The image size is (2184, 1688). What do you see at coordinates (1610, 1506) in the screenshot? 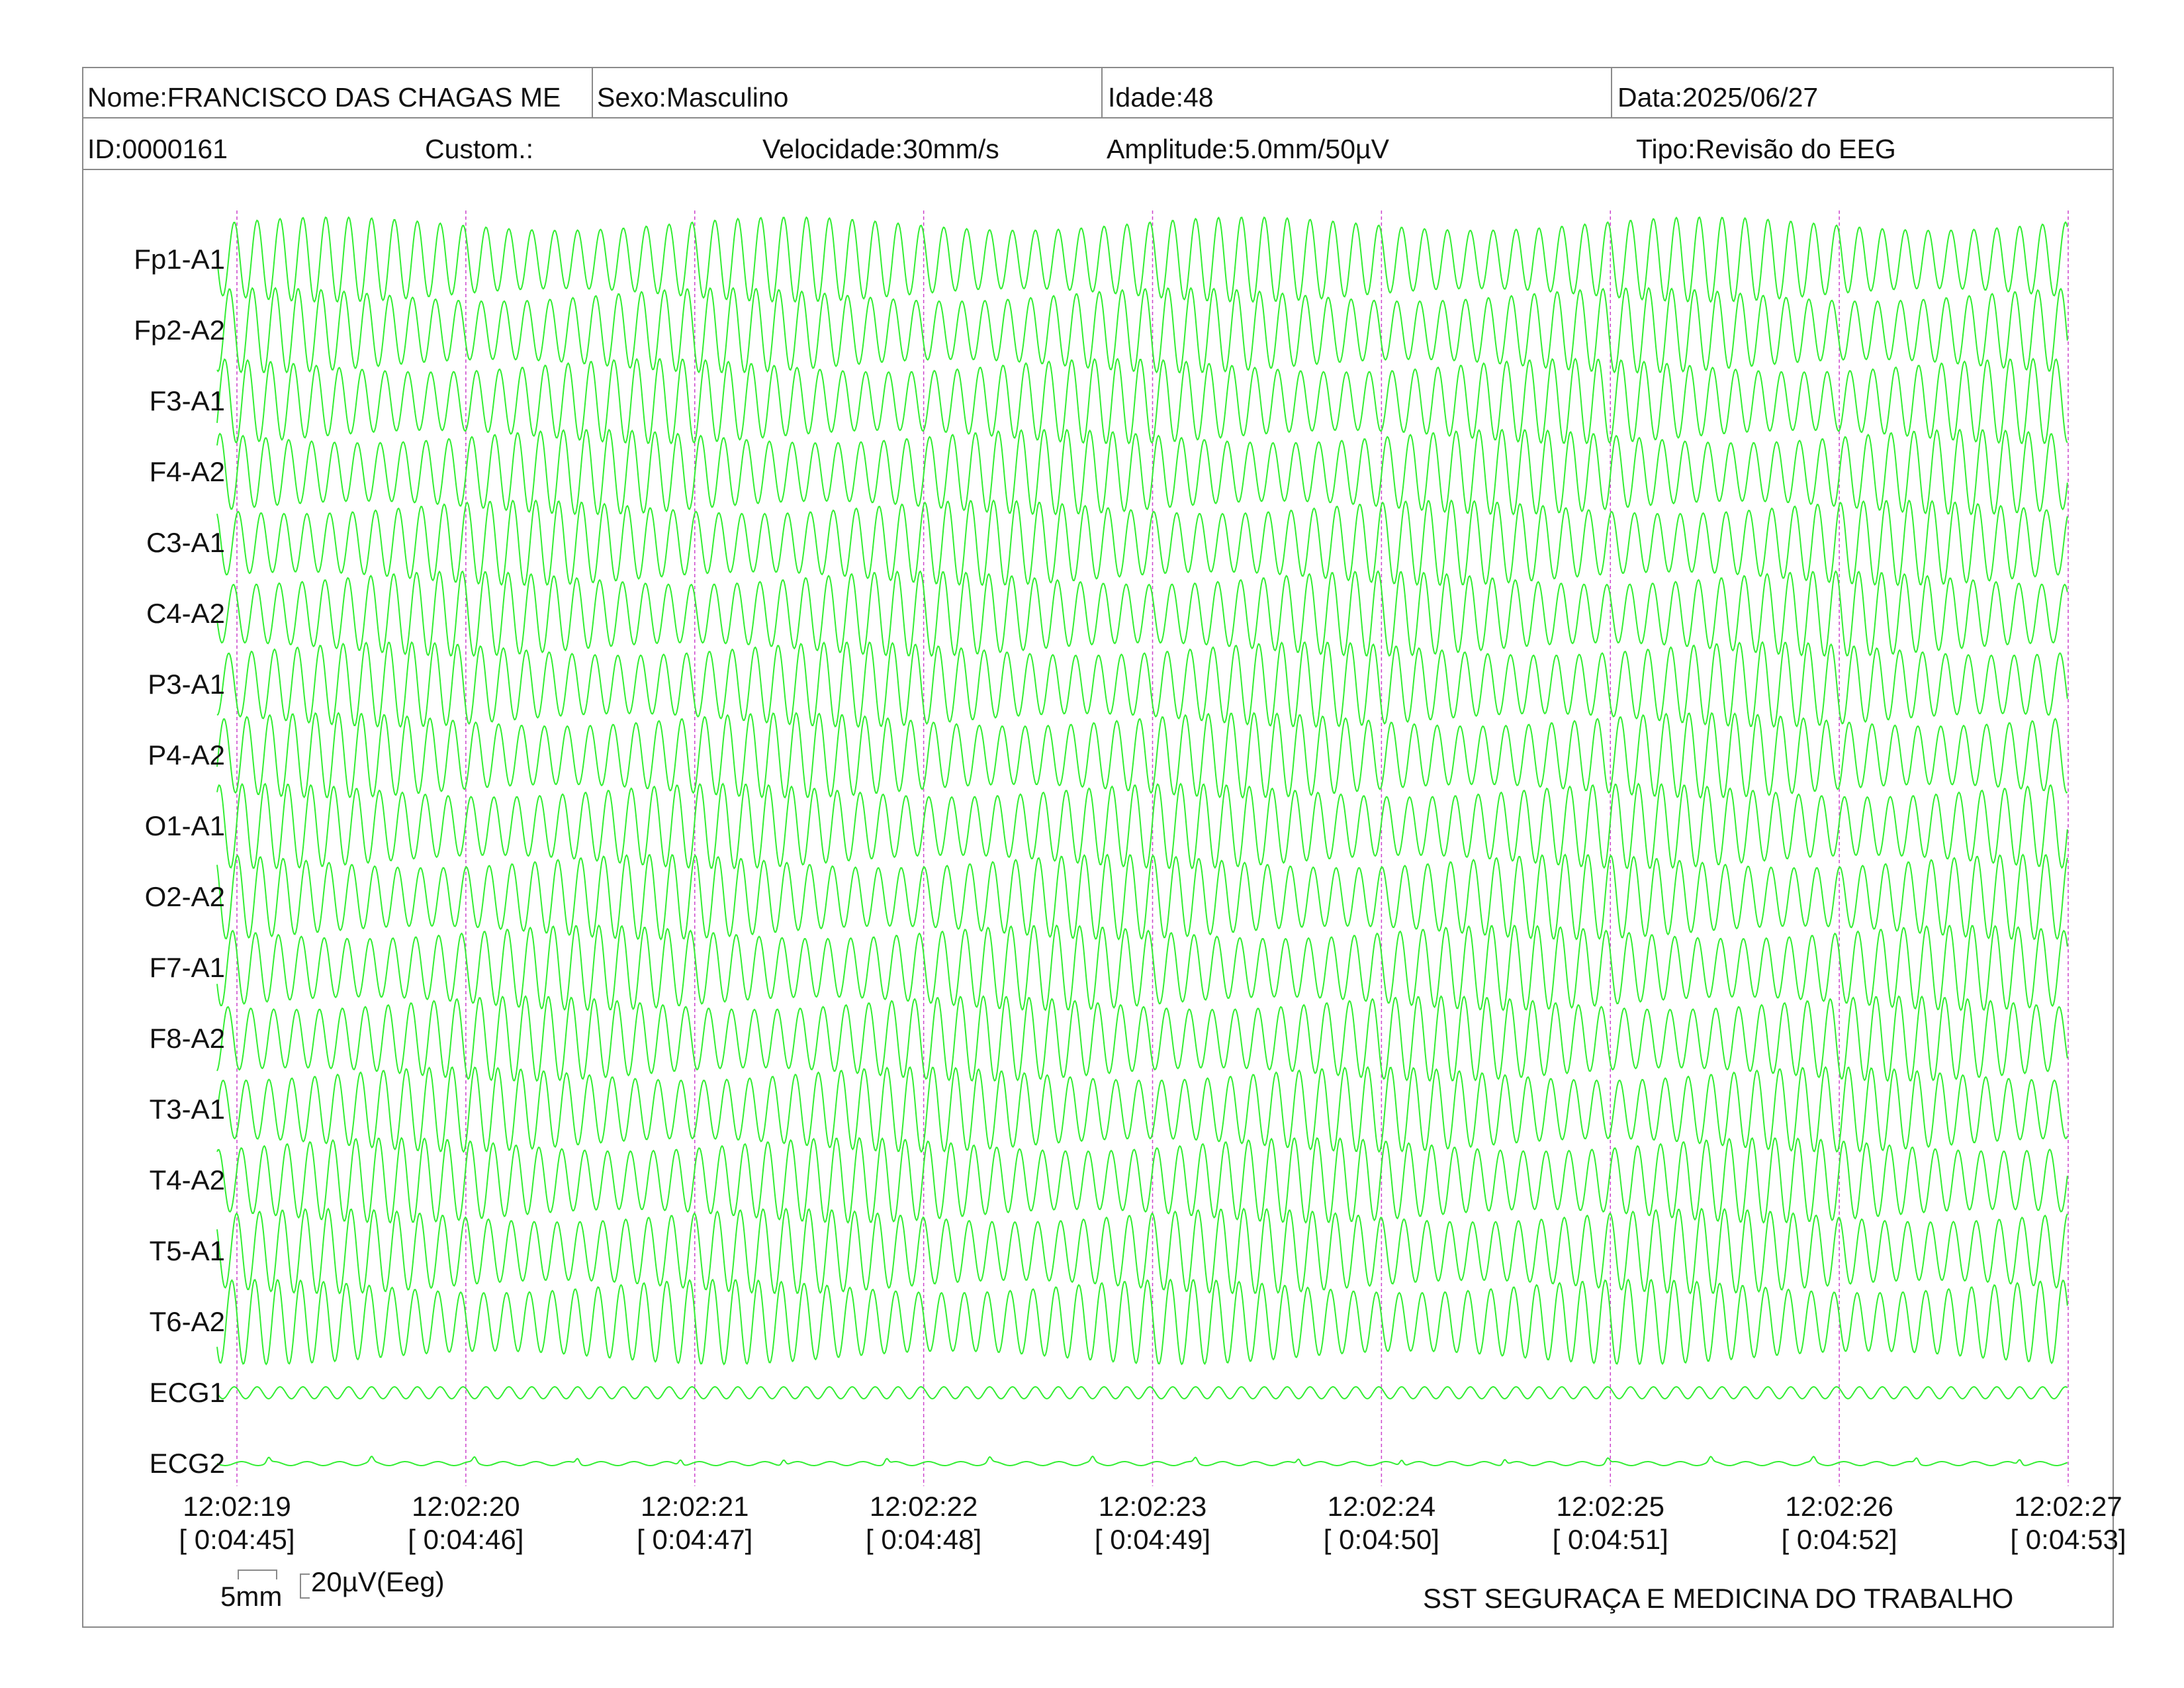
I see `tick-time-6: 12:02:25` at bounding box center [1610, 1506].